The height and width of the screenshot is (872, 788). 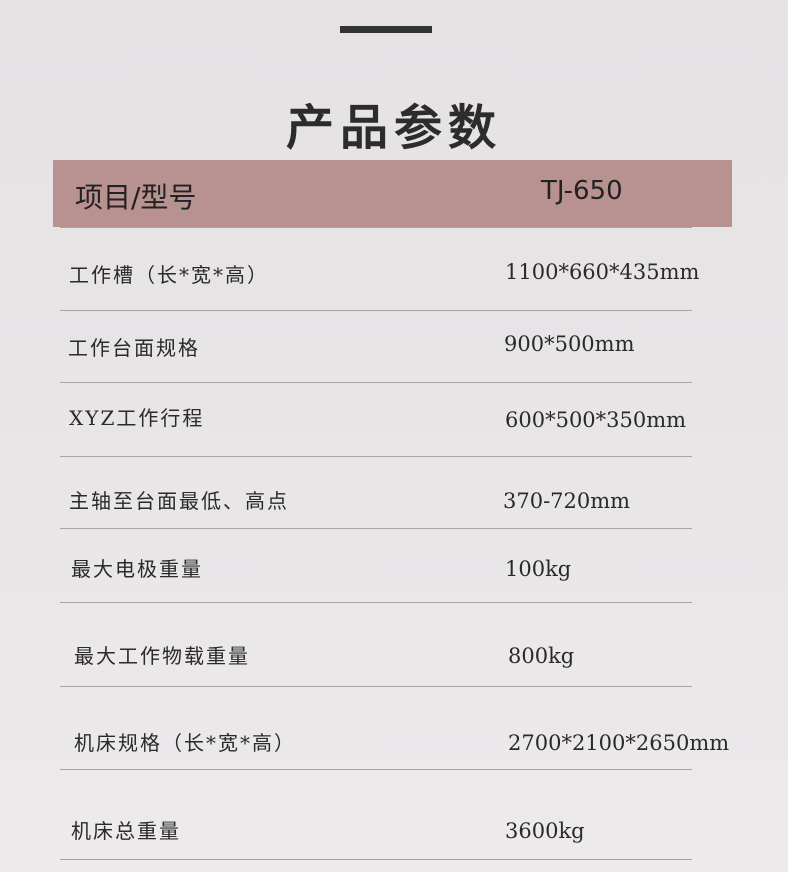 What do you see at coordinates (582, 191) in the screenshot?
I see `header-model: TJ-650` at bounding box center [582, 191].